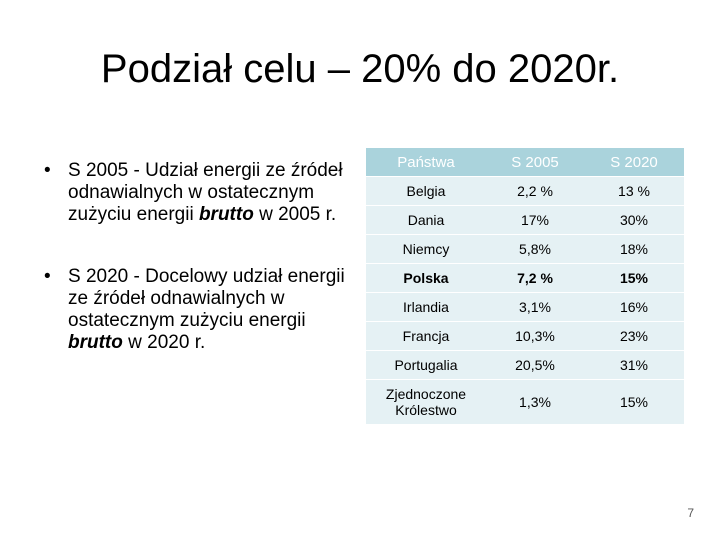 The width and height of the screenshot is (720, 540). I want to click on table-row-highlighted: Polska 7,2 % 15%, so click(525, 278).